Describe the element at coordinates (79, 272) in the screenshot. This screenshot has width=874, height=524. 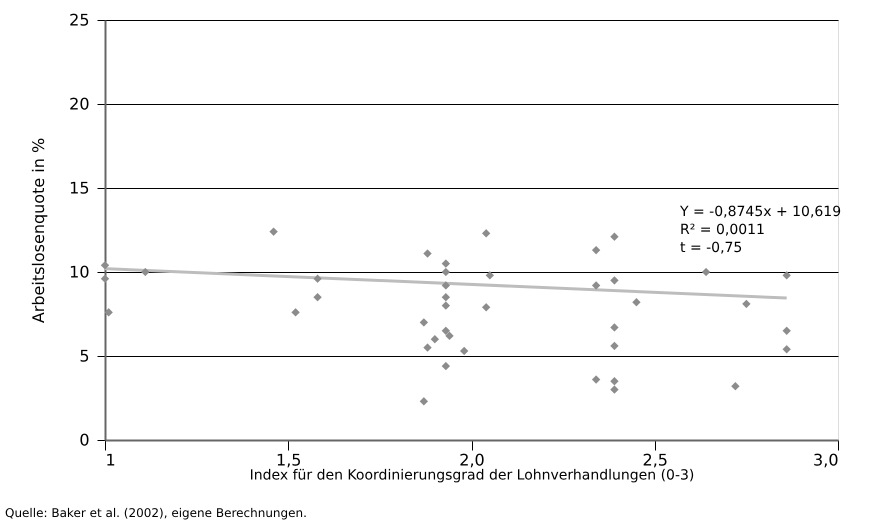
I see `y-tick-label: 10` at that location.